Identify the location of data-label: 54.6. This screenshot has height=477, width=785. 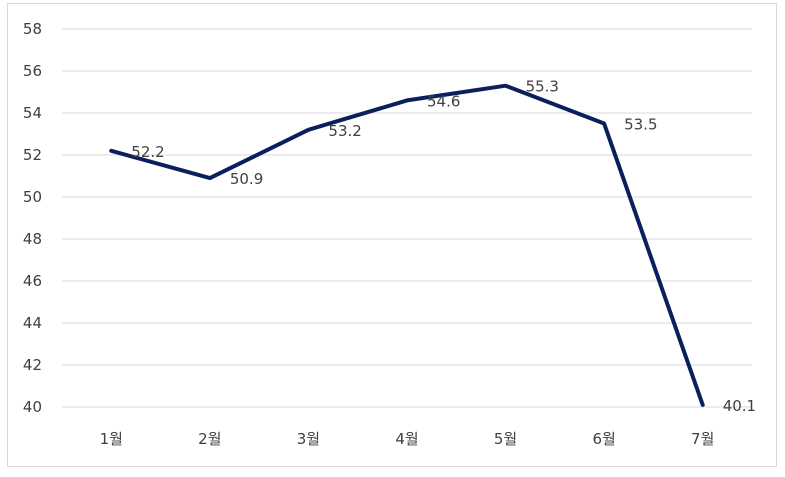
(443, 101).